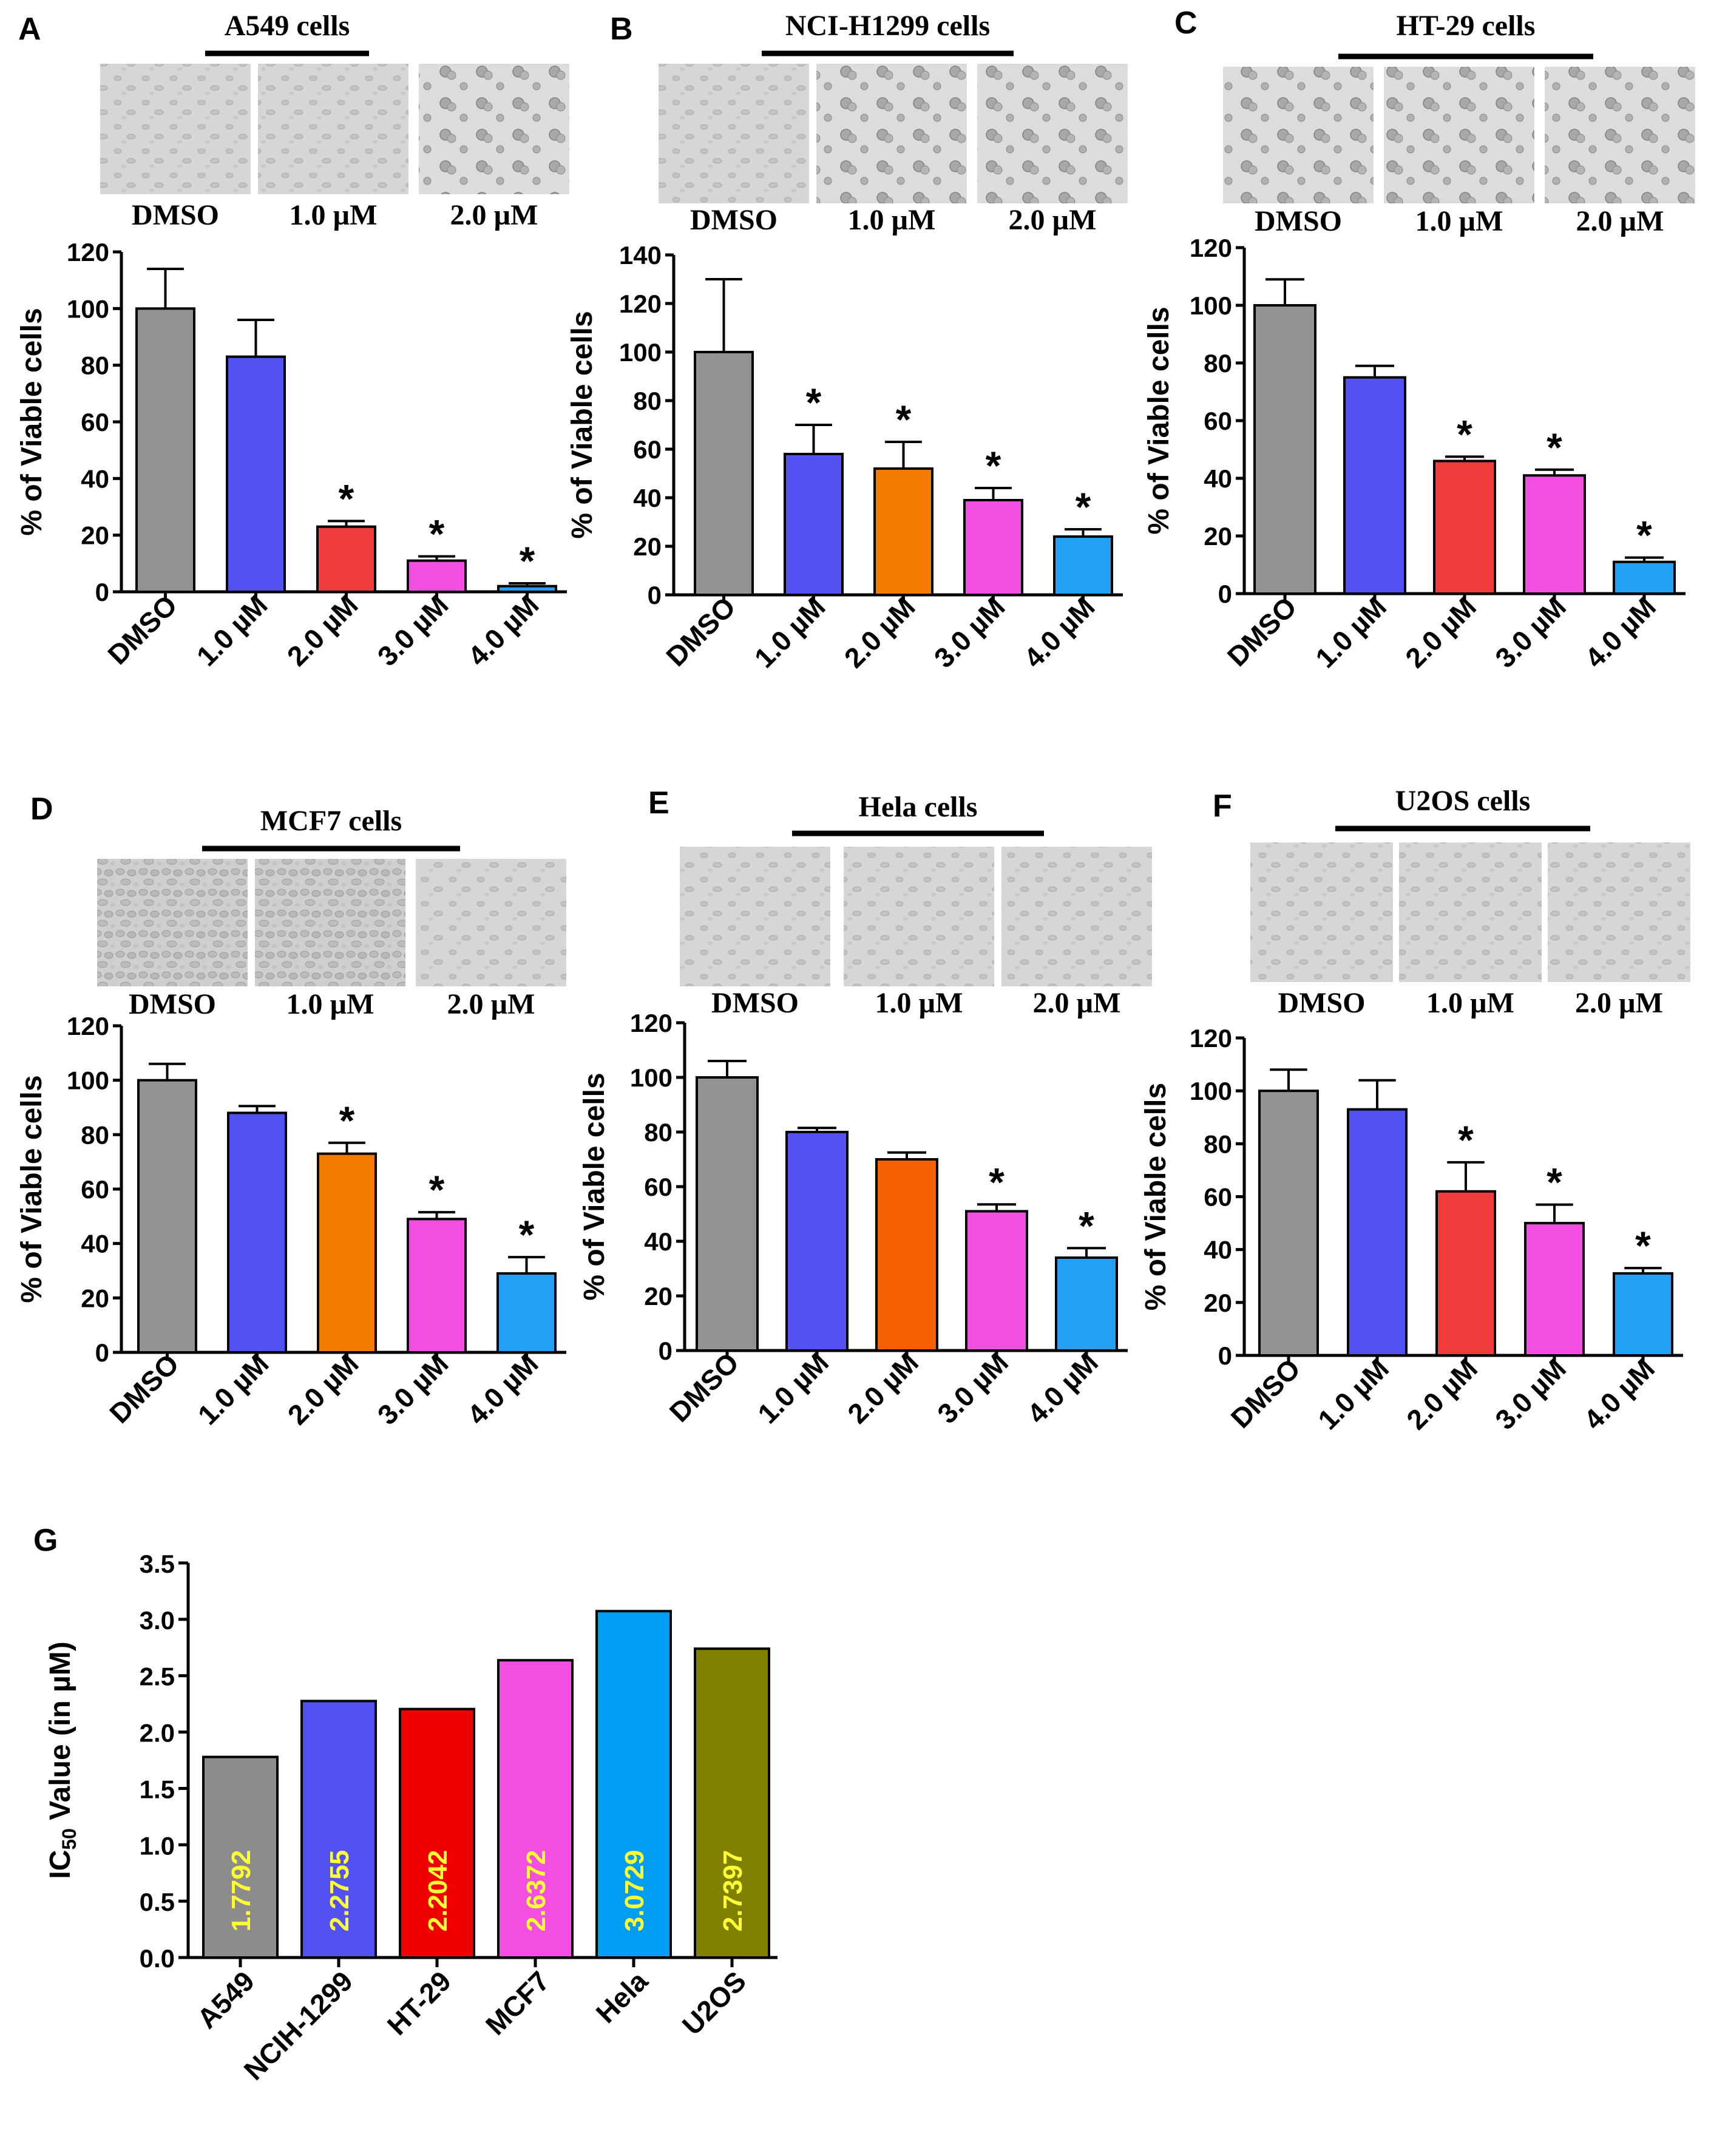 Image resolution: width=1711 pixels, height=2156 pixels. I want to click on x-category-label: Hela, so click(622, 1997).